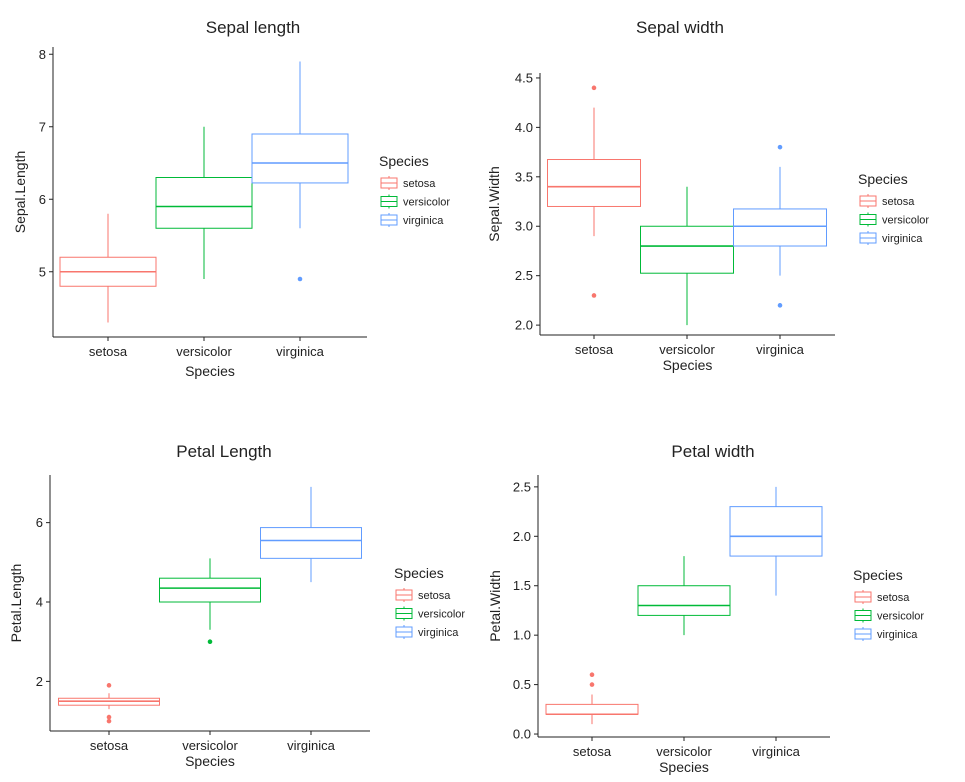 This screenshot has width=965, height=782. Describe the element at coordinates (253, 27) in the screenshot. I see `plot-title: Sepal length` at that location.